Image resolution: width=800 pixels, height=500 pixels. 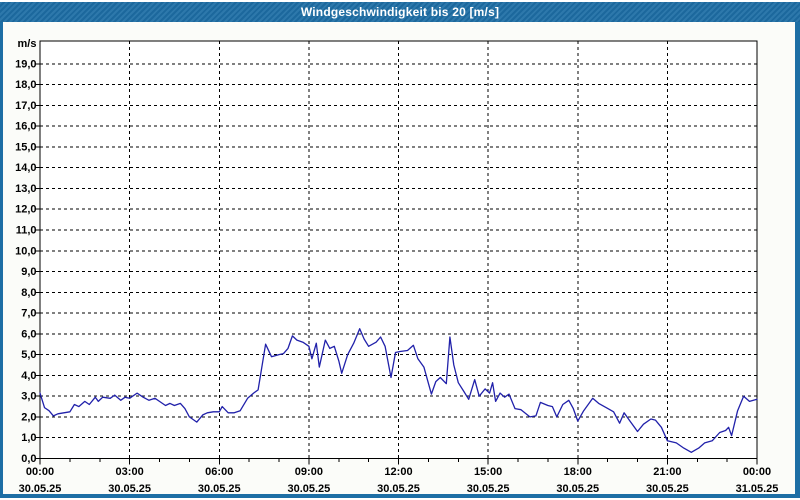 I want to click on x-axis-time-label: 21:00, so click(x=667, y=472).